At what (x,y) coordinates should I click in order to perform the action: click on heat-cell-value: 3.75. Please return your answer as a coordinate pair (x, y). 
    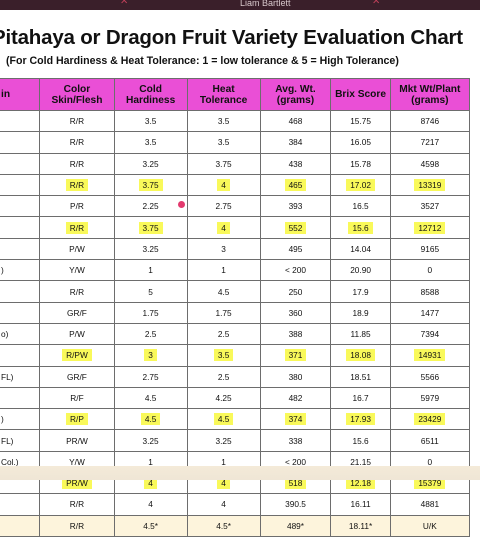
    Looking at the image, I should click on (223, 163).